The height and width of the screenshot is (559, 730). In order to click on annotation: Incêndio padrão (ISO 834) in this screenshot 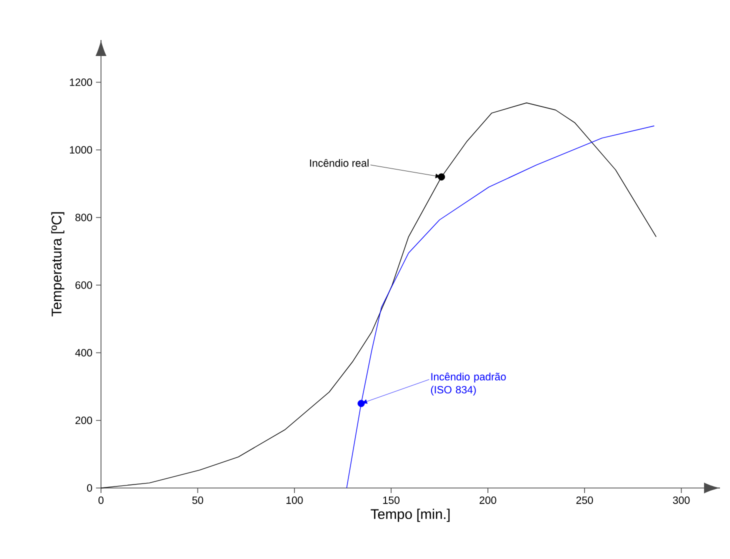, I will do `click(468, 384)`.